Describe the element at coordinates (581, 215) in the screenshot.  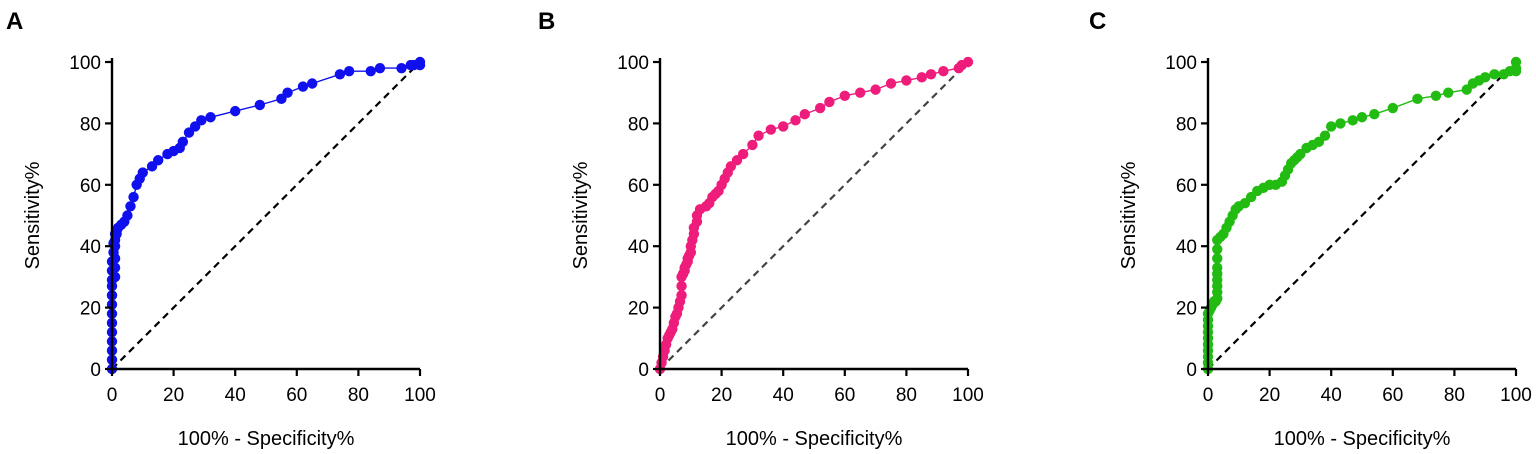
I see `chart-b-y-axis-title: Sensitivity%` at that location.